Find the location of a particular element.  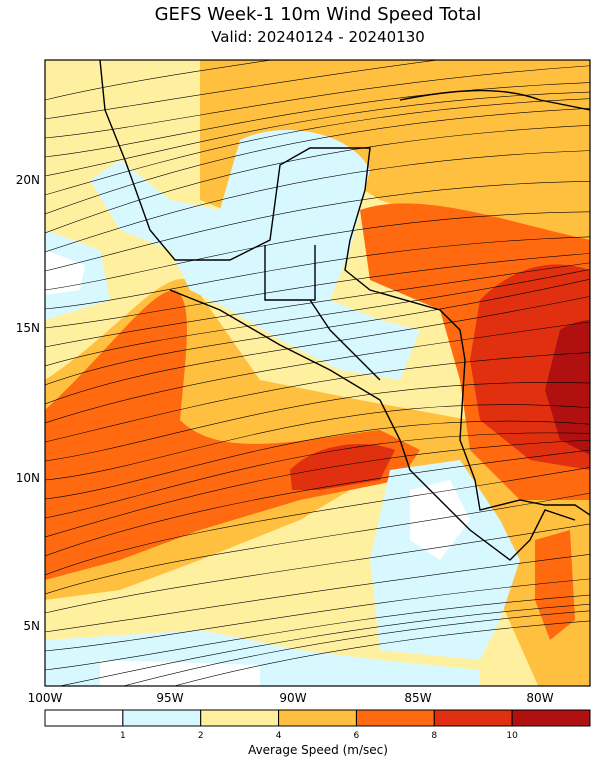

colorbar-tick-label: 1 is located at coordinates (123, 736).